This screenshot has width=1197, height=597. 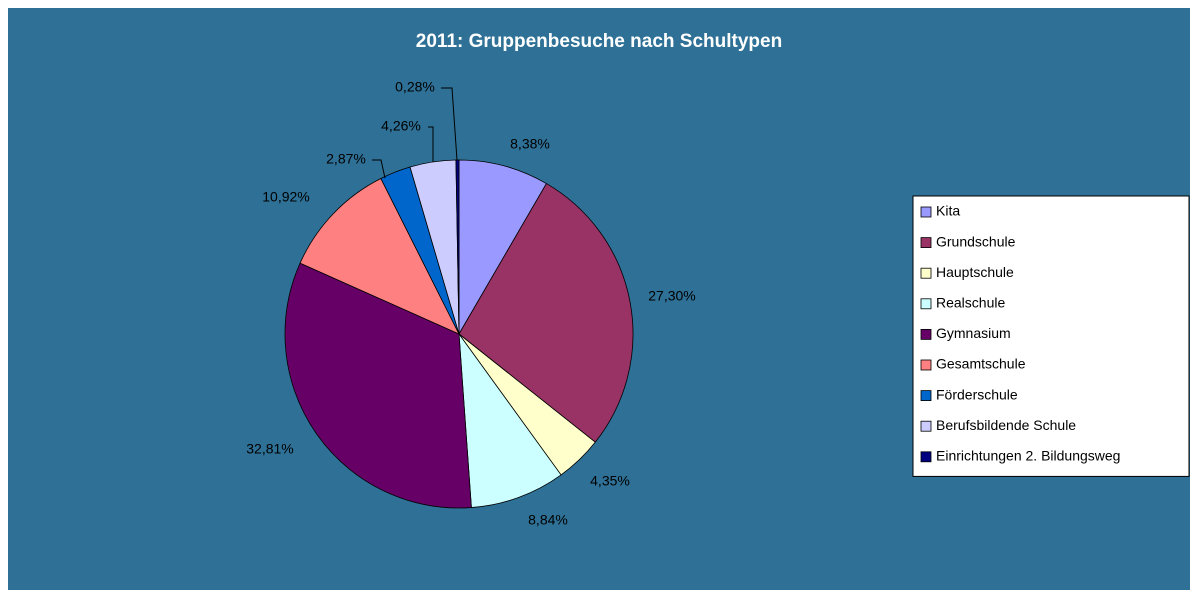 What do you see at coordinates (285, 197) in the screenshot?
I see `data-label: 10,92%` at bounding box center [285, 197].